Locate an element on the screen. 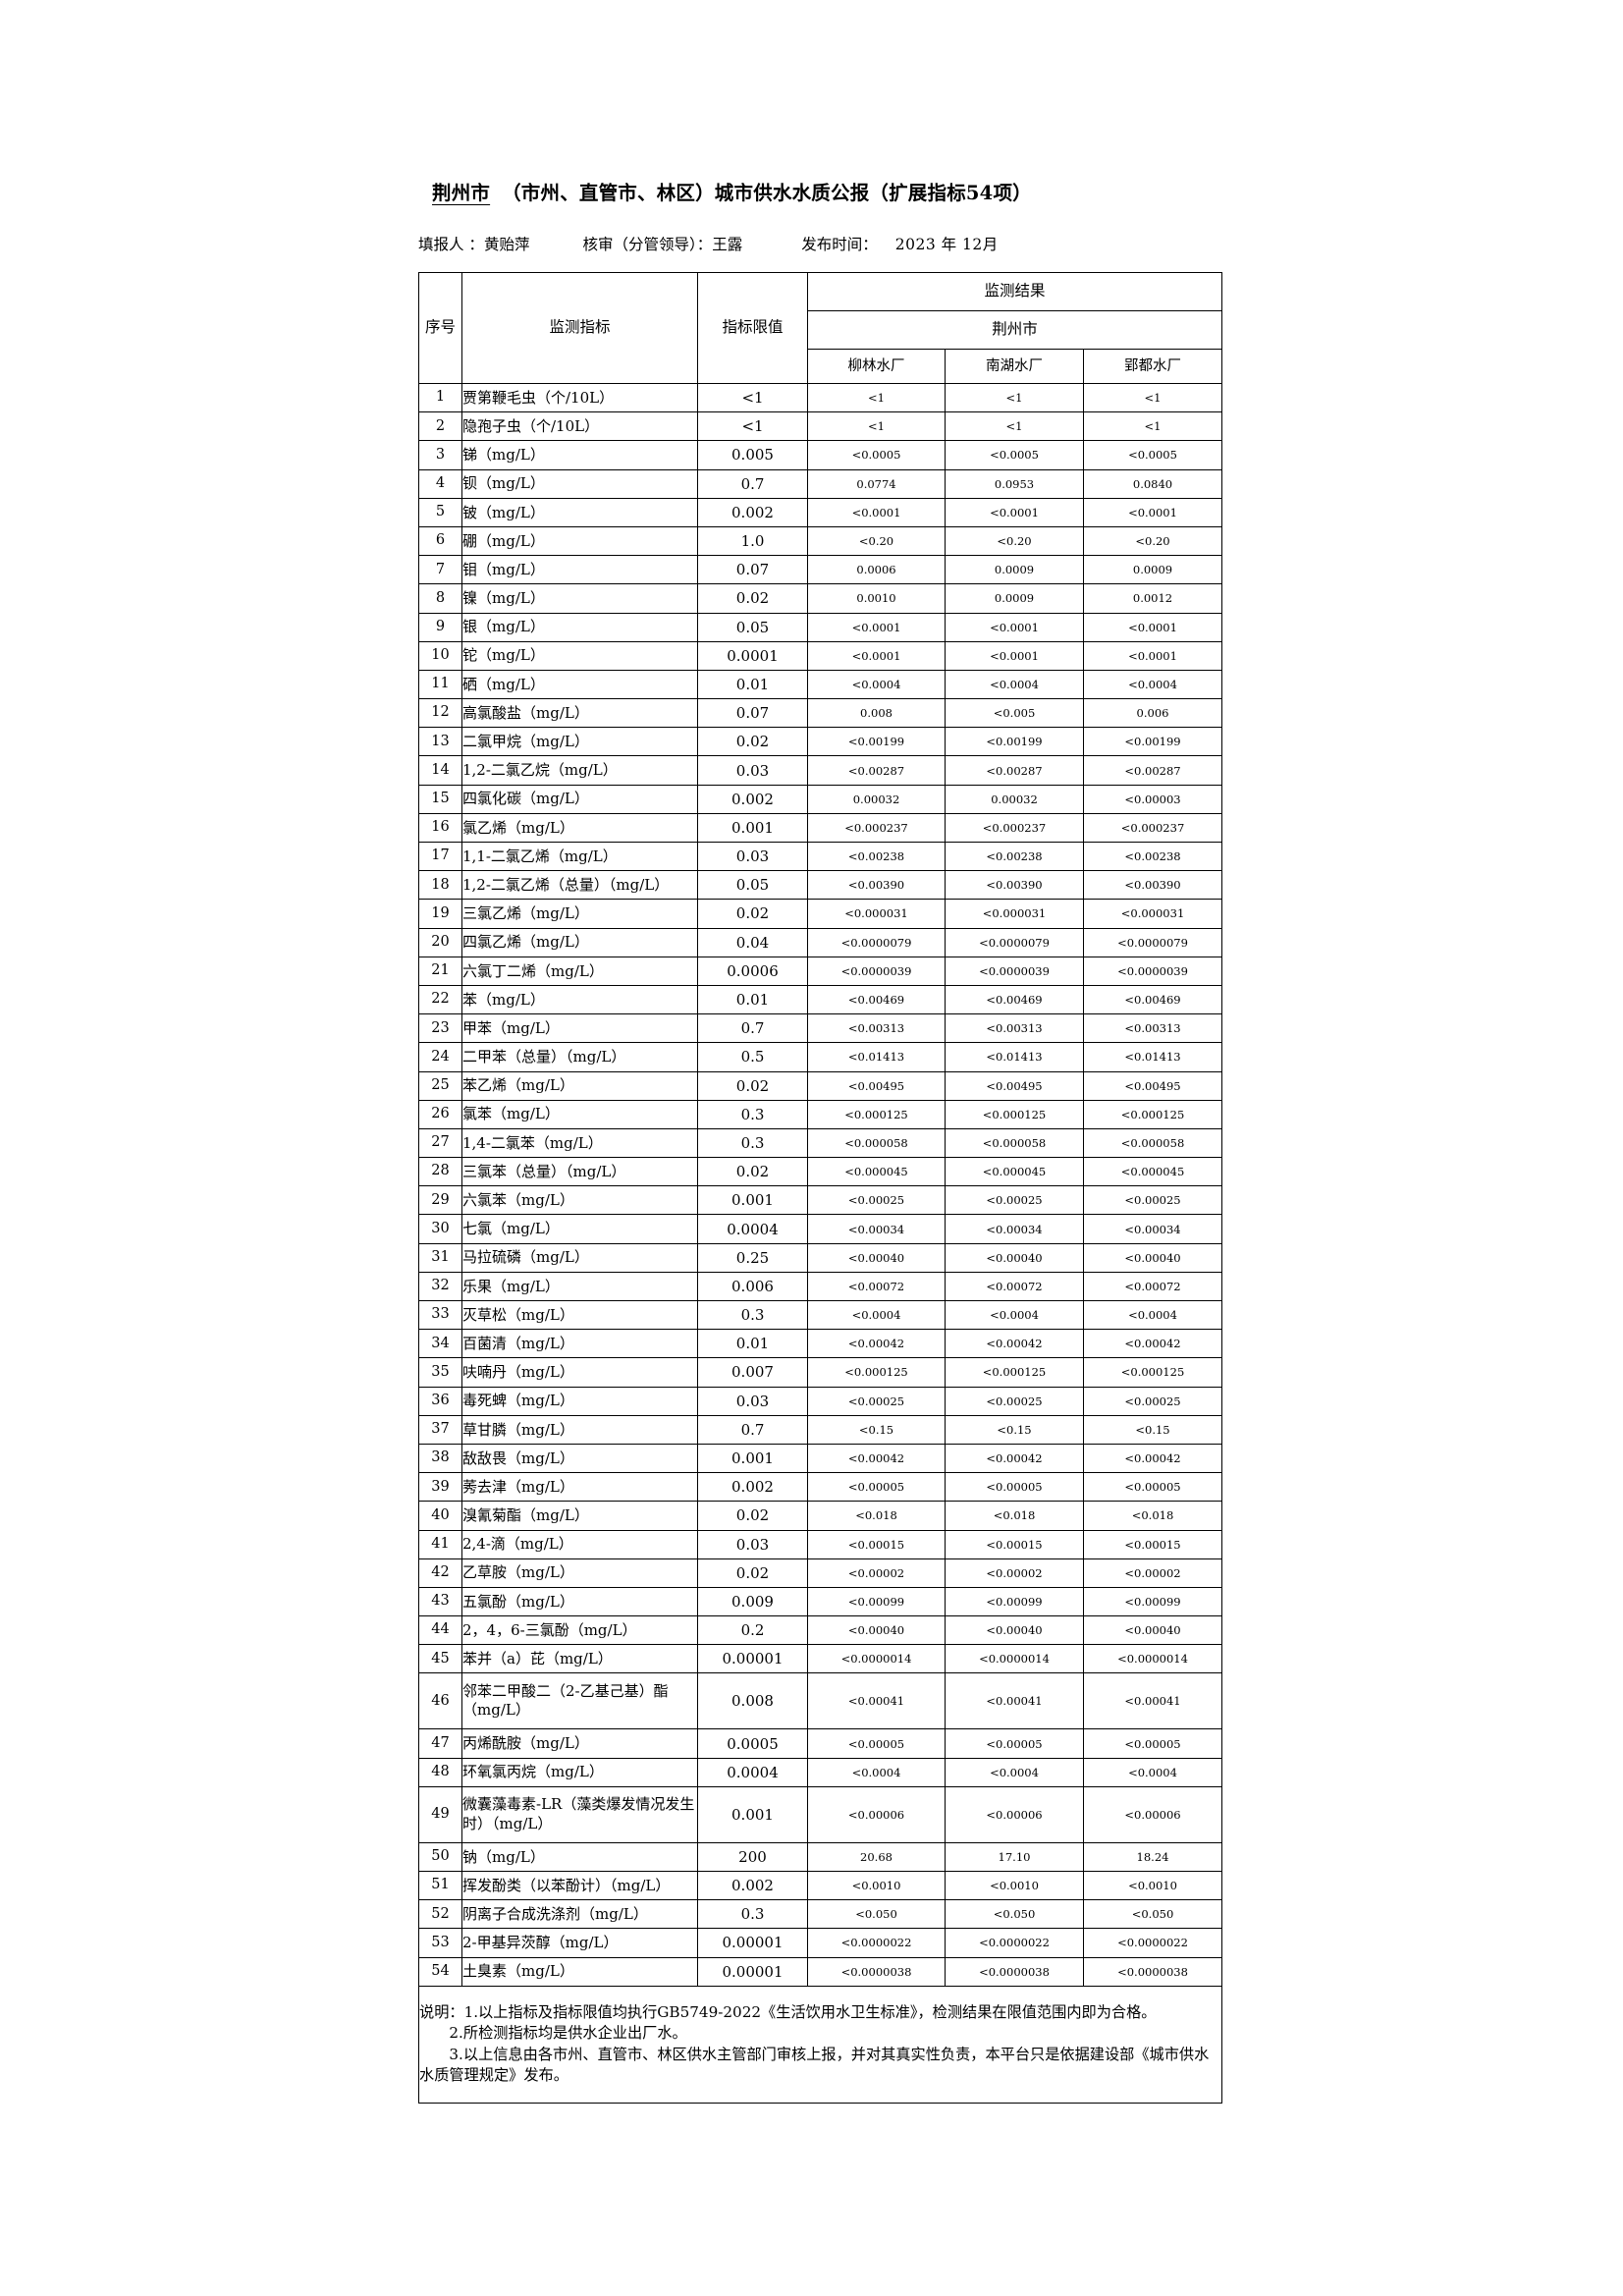 This screenshot has width=1623, height=2296. row-index: 14 is located at coordinates (440, 770).